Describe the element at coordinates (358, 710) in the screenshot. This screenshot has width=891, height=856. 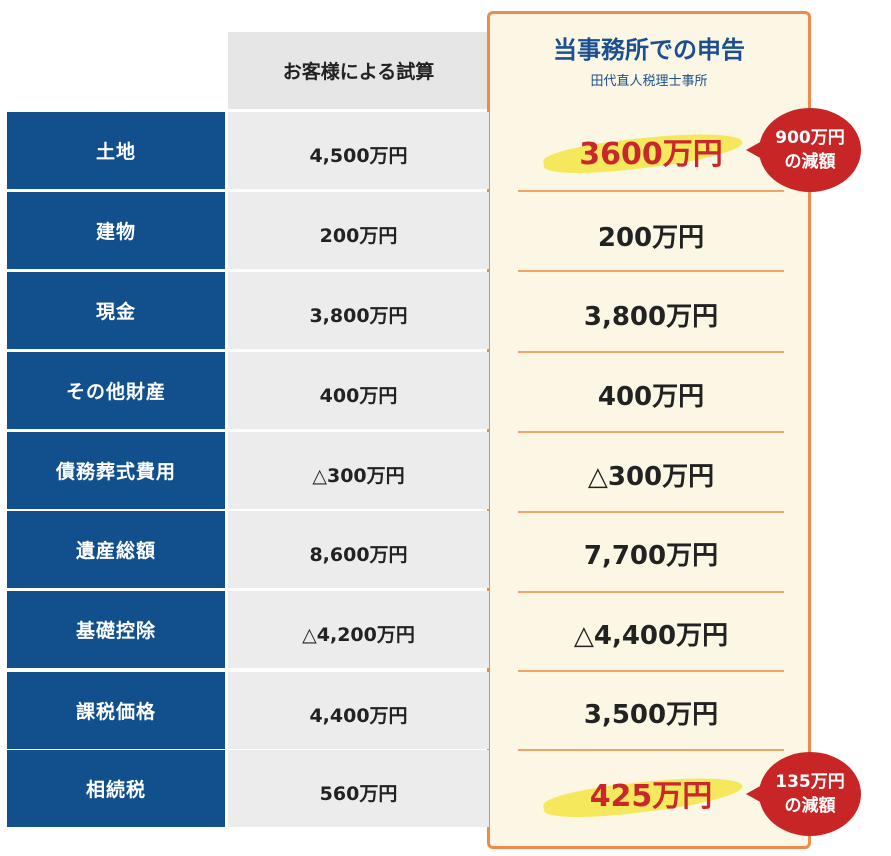
I see `client-value-taxable-value: 4,400万円` at that location.